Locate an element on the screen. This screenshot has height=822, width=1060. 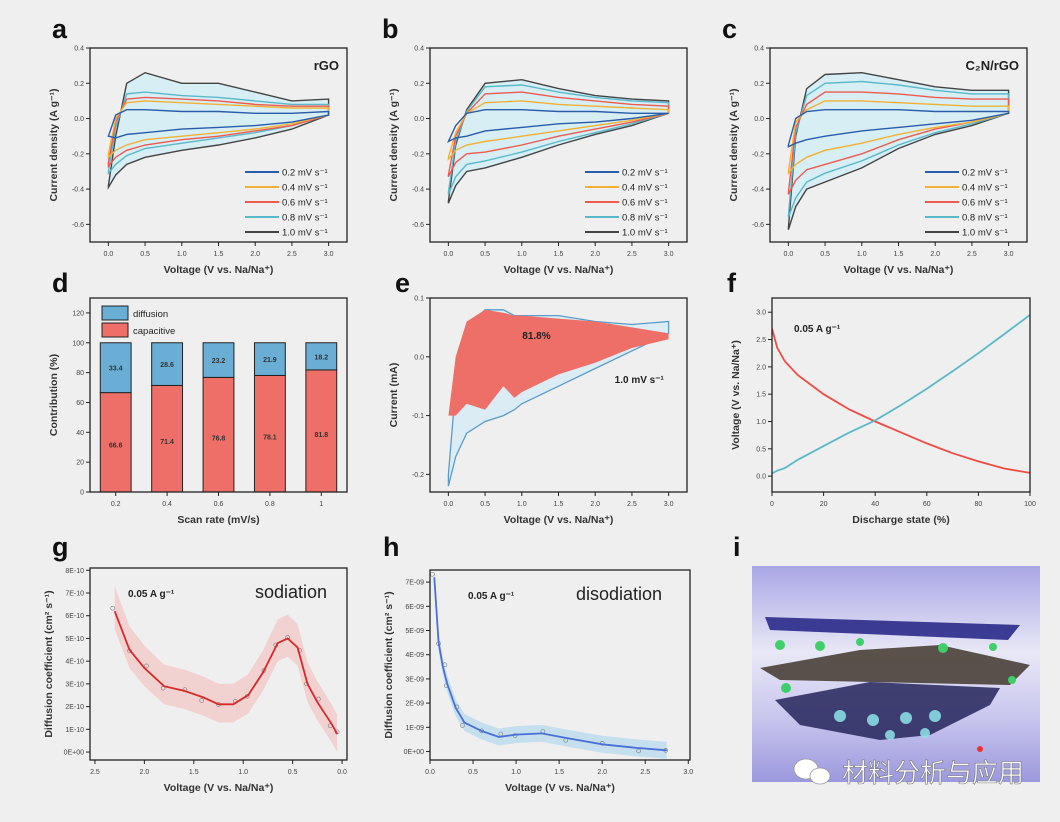
panel-letter-c: c is located at coordinates (729, 29).